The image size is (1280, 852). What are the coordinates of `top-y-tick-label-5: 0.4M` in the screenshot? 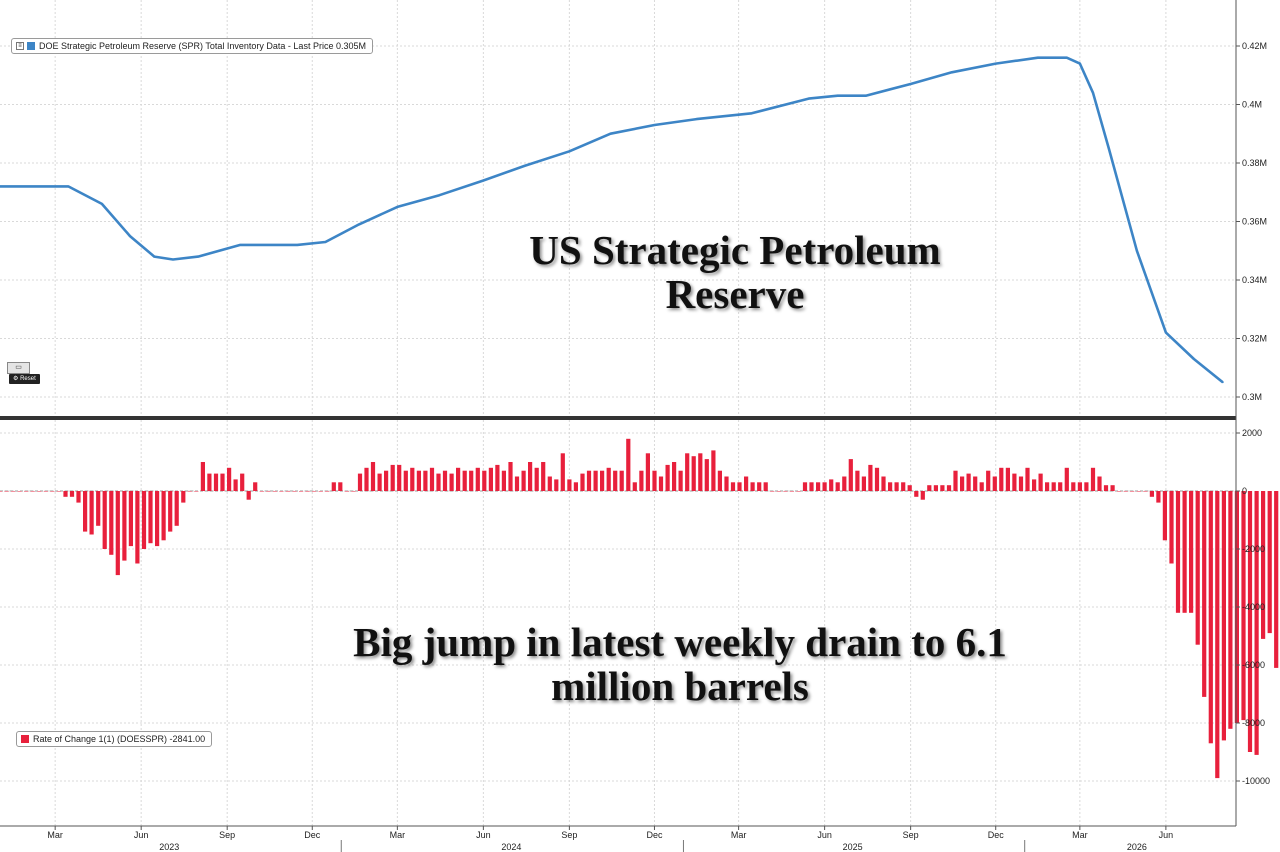 It's located at (1252, 105).